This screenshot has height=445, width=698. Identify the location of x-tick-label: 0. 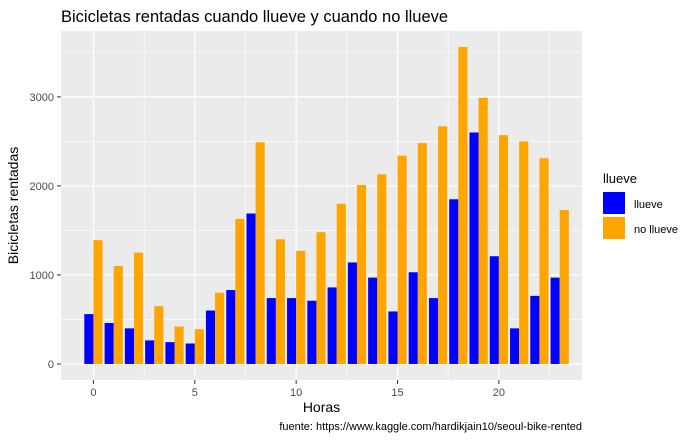
(93, 393).